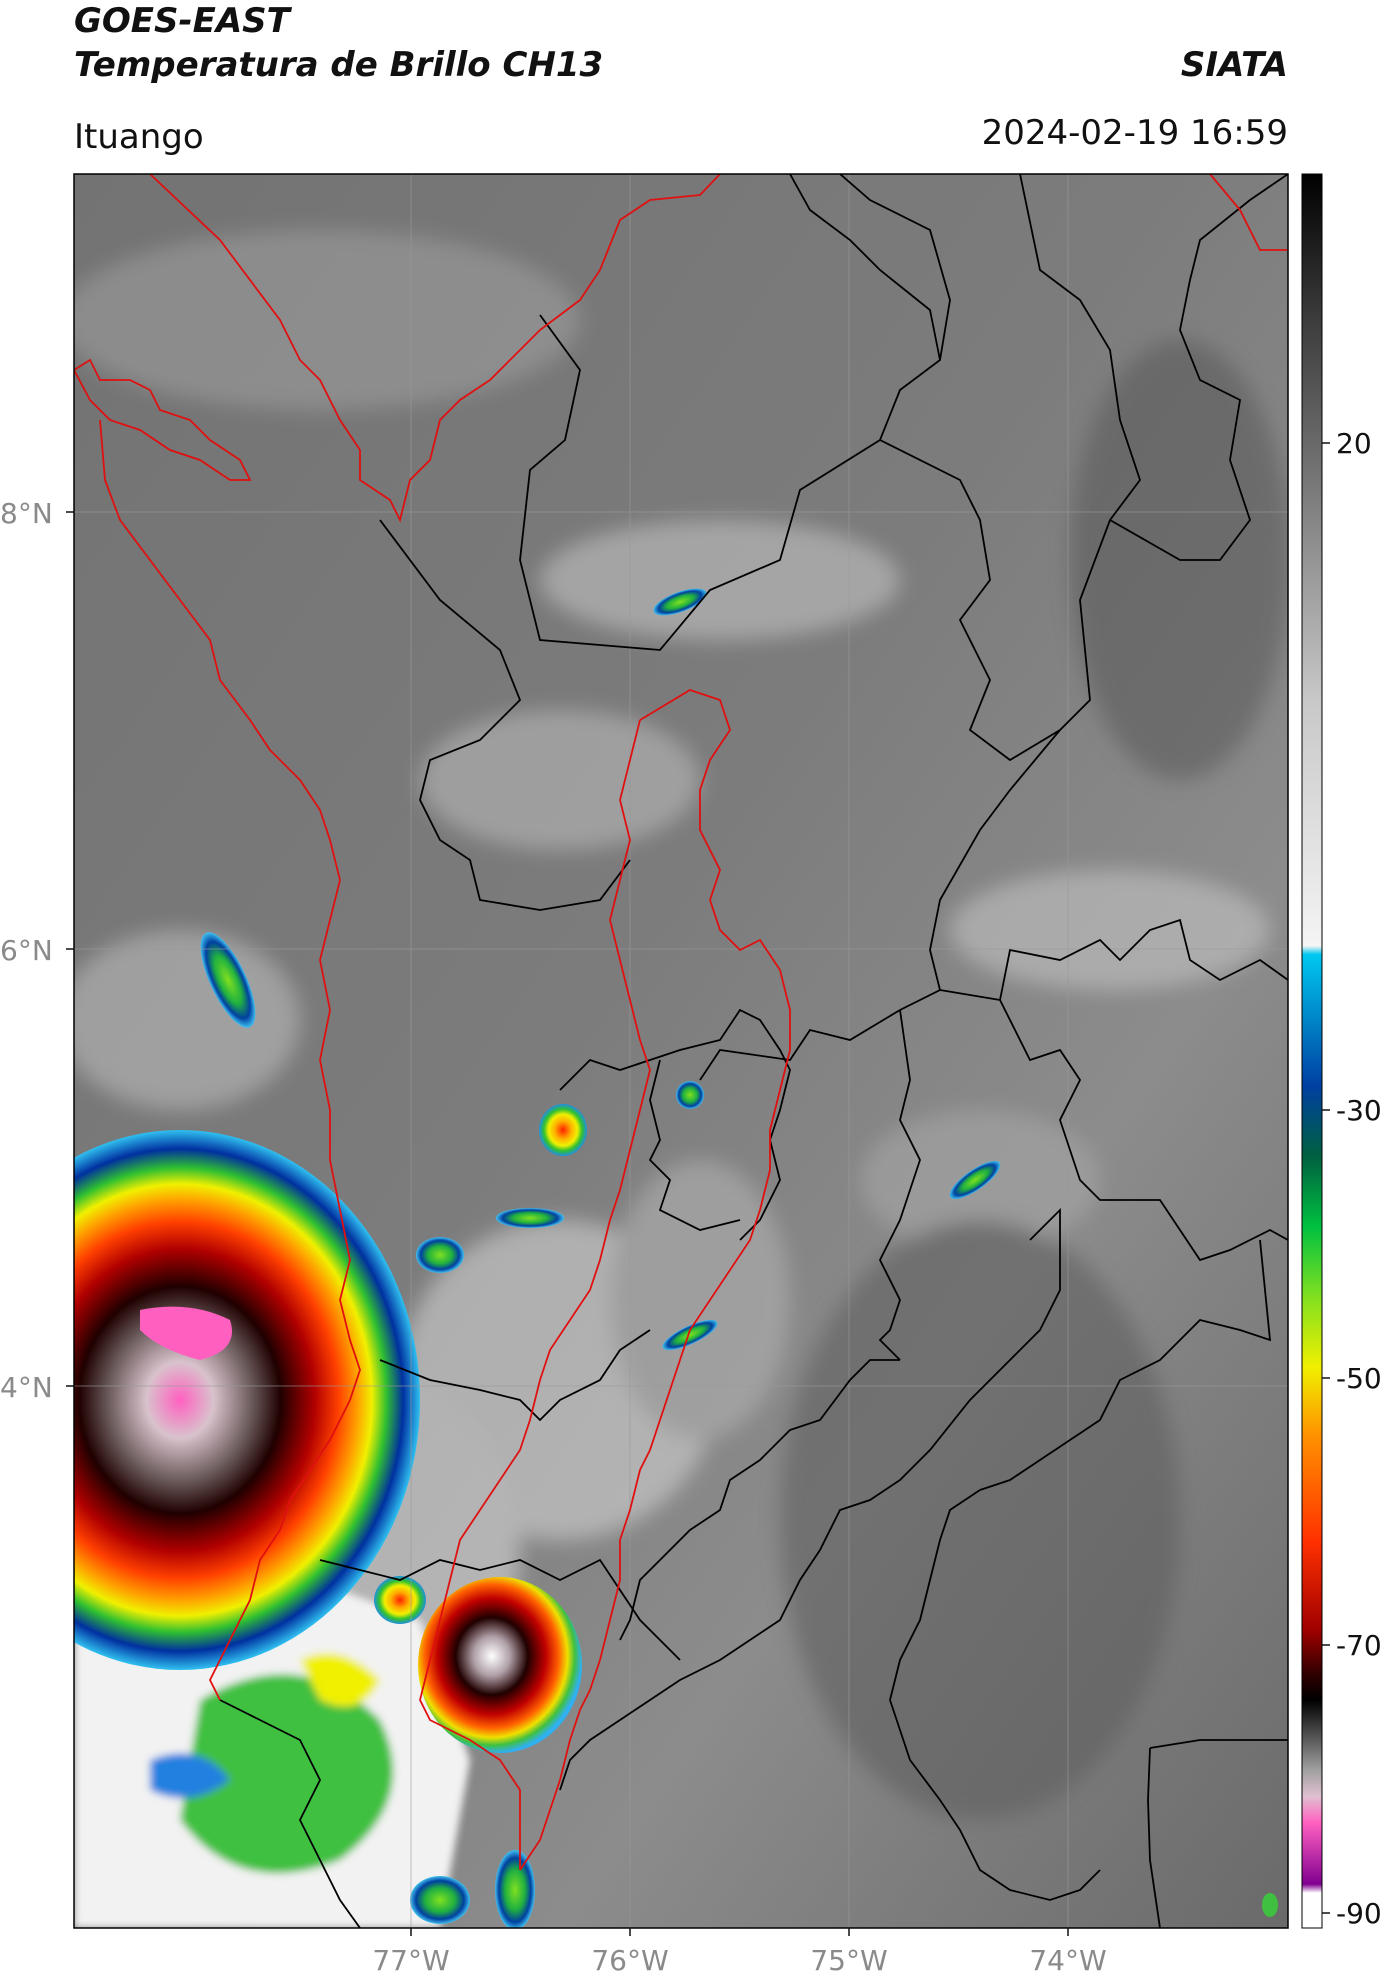 This screenshot has width=1384, height=1981. What do you see at coordinates (339, 65) in the screenshot?
I see `product-subtitle: Temperatura de Brillo CH13` at bounding box center [339, 65].